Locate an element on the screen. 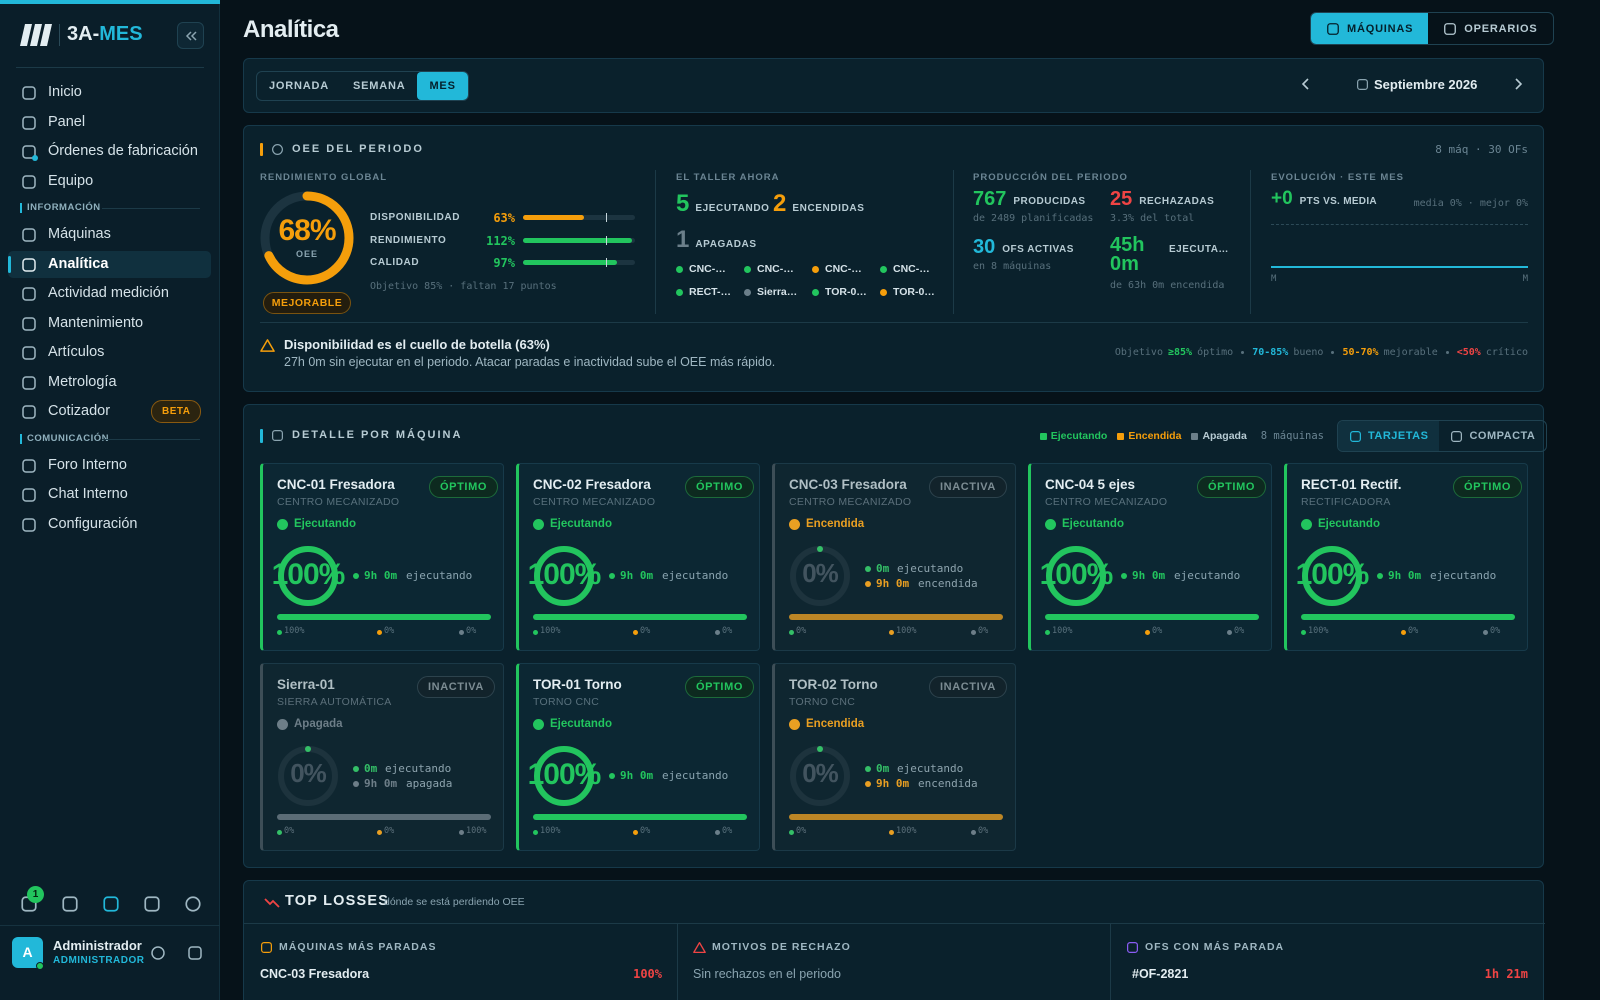 The height and width of the screenshot is (1000, 1600). bar-label: 0% is located at coordinates (801, 631).